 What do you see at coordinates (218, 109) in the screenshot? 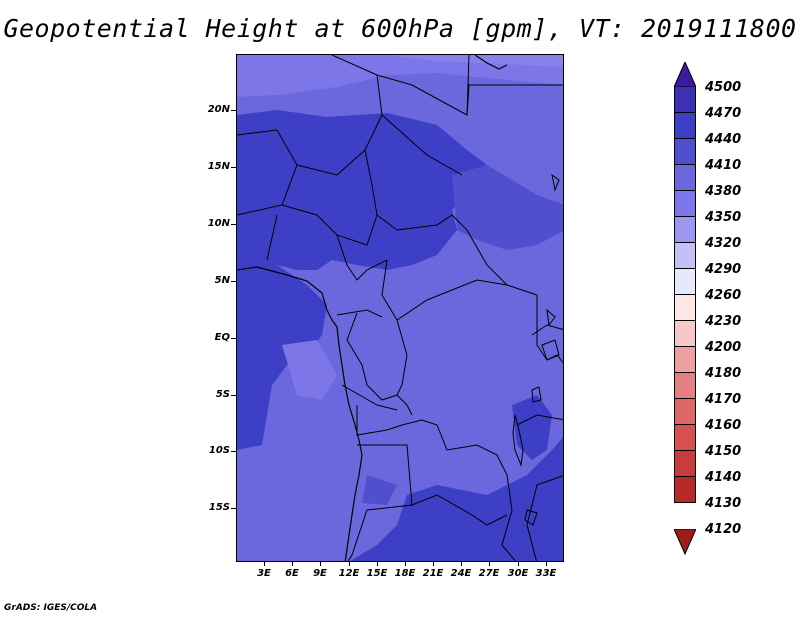
I see `lat-label-20n: 20N` at bounding box center [218, 109].